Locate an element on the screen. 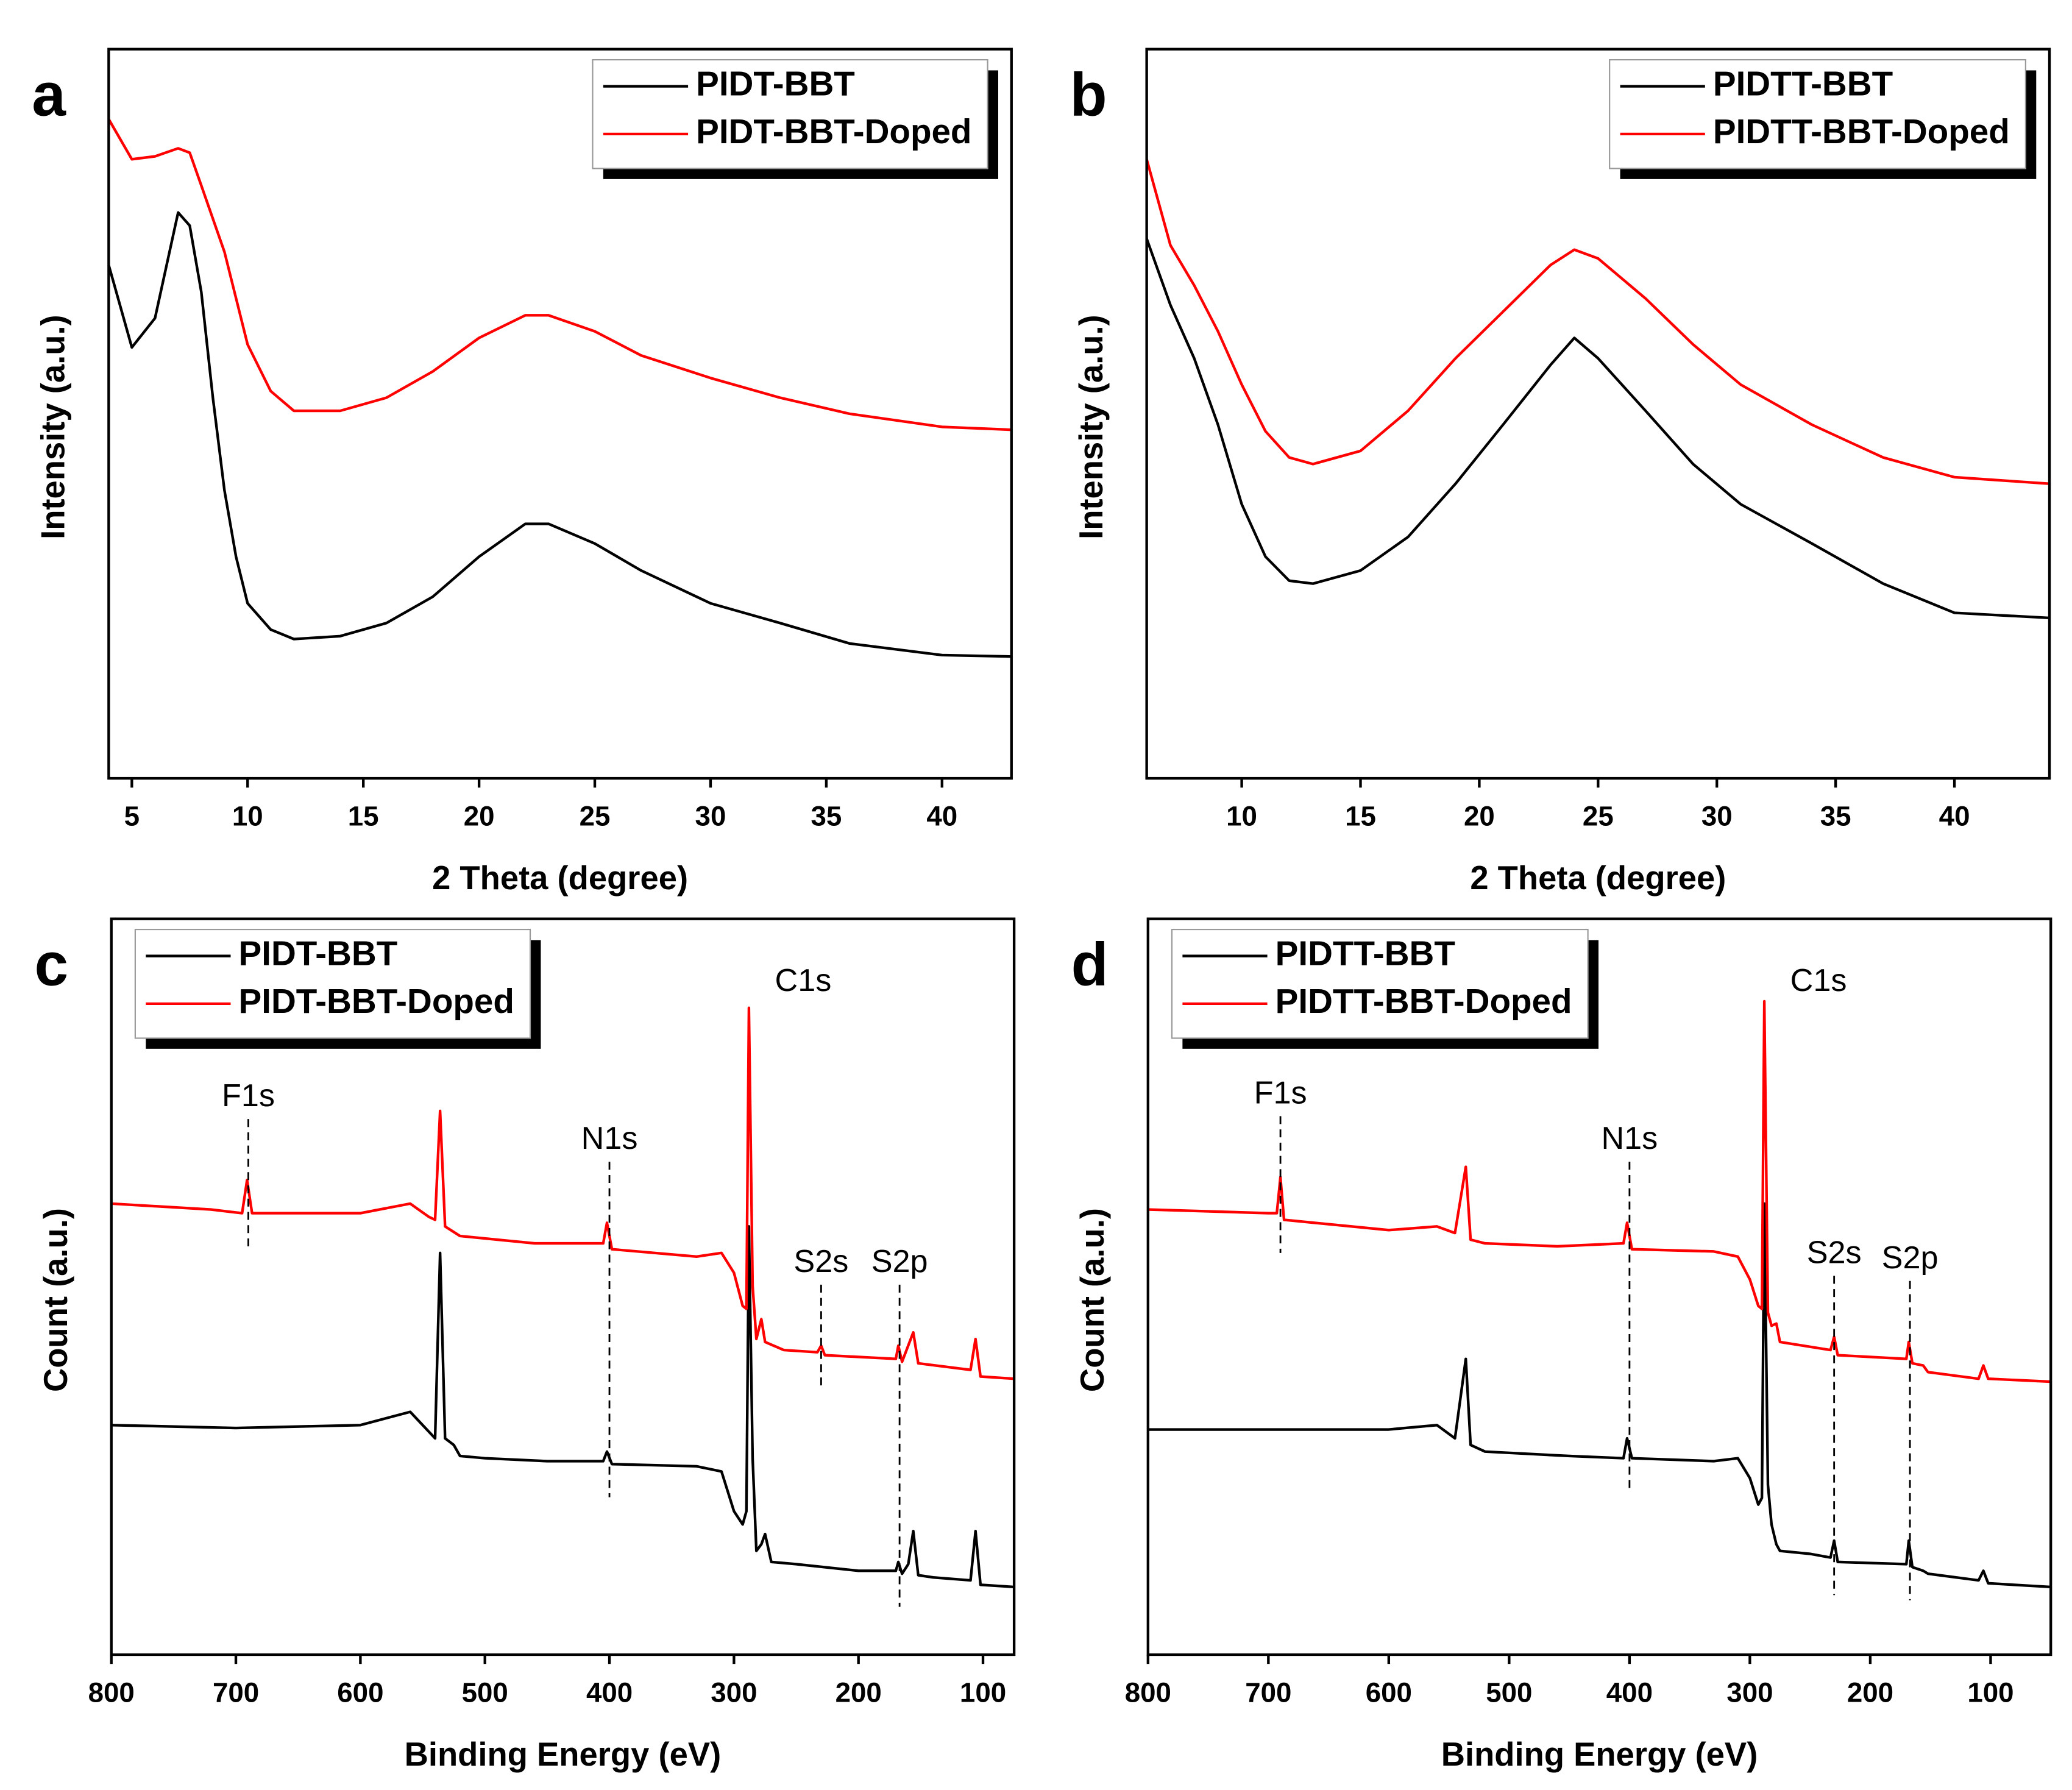 Image resolution: width=2072 pixels, height=1790 pixels. panel-label: a is located at coordinates (49, 95).